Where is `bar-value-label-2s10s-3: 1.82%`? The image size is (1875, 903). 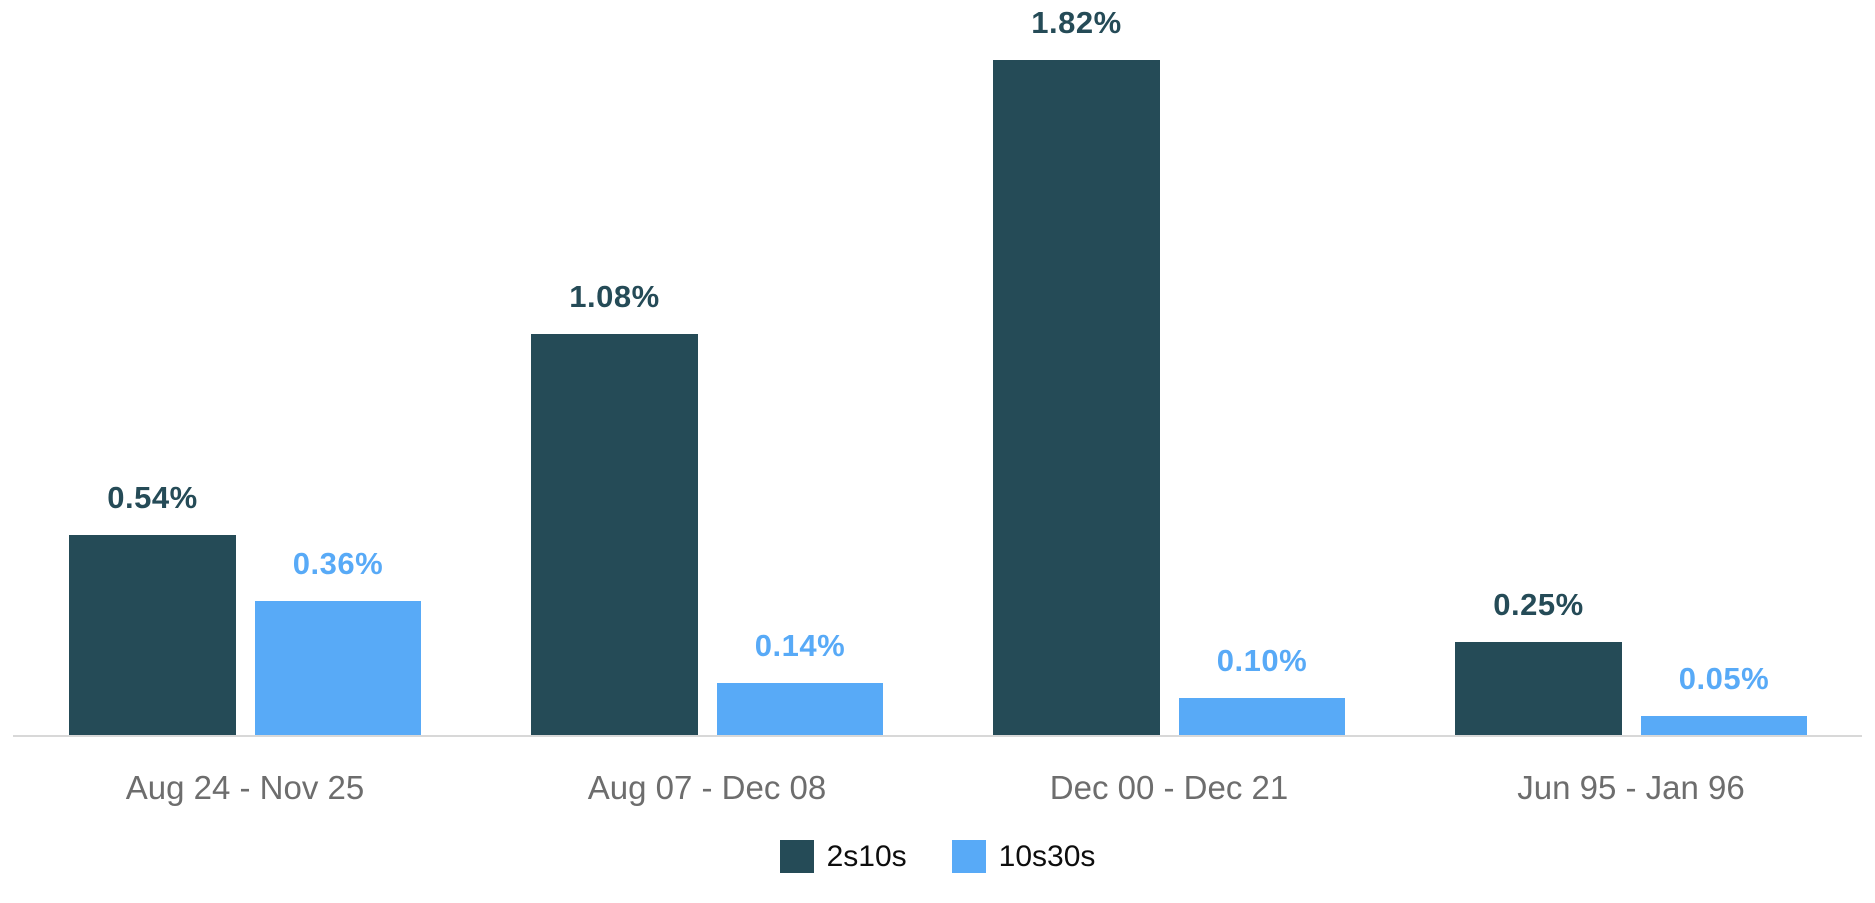 bar-value-label-2s10s-3: 1.82% is located at coordinates (1076, 22).